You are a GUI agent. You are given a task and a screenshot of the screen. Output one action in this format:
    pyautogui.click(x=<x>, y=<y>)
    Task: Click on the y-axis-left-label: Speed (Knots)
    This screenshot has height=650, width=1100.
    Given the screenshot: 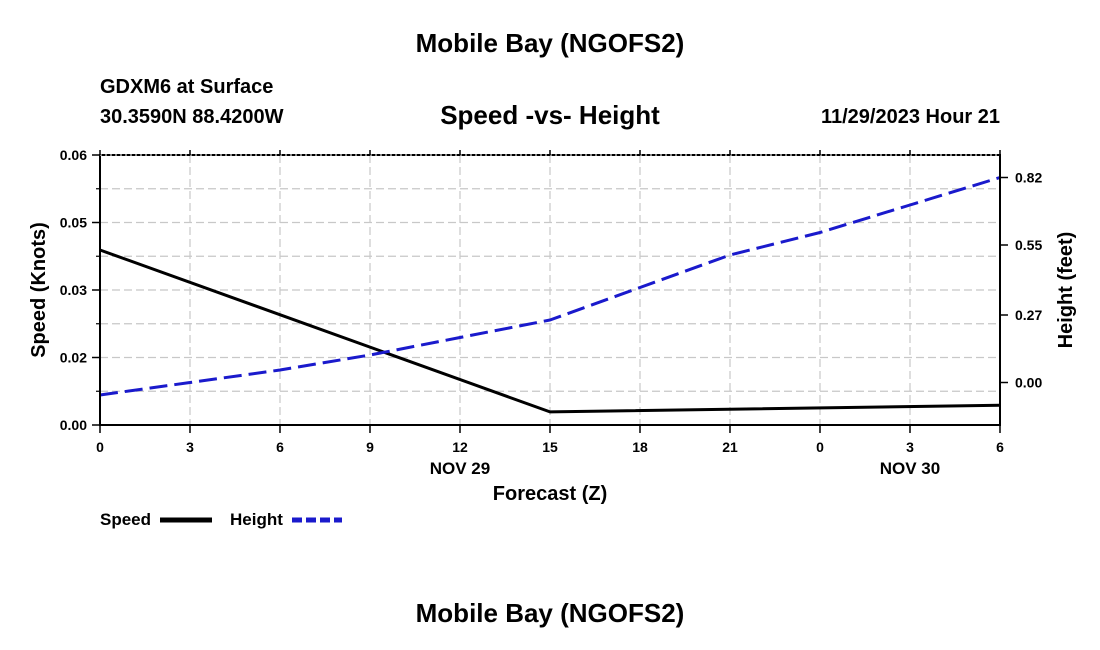 What is the action you would take?
    pyautogui.click(x=39, y=290)
    